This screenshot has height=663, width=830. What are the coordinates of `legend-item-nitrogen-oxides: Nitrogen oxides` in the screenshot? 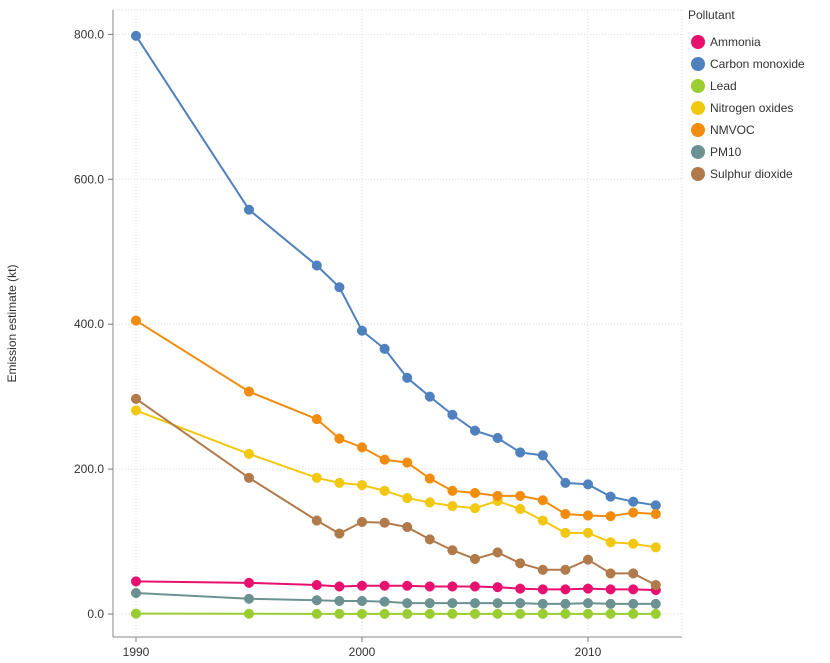 It's located at (742, 108).